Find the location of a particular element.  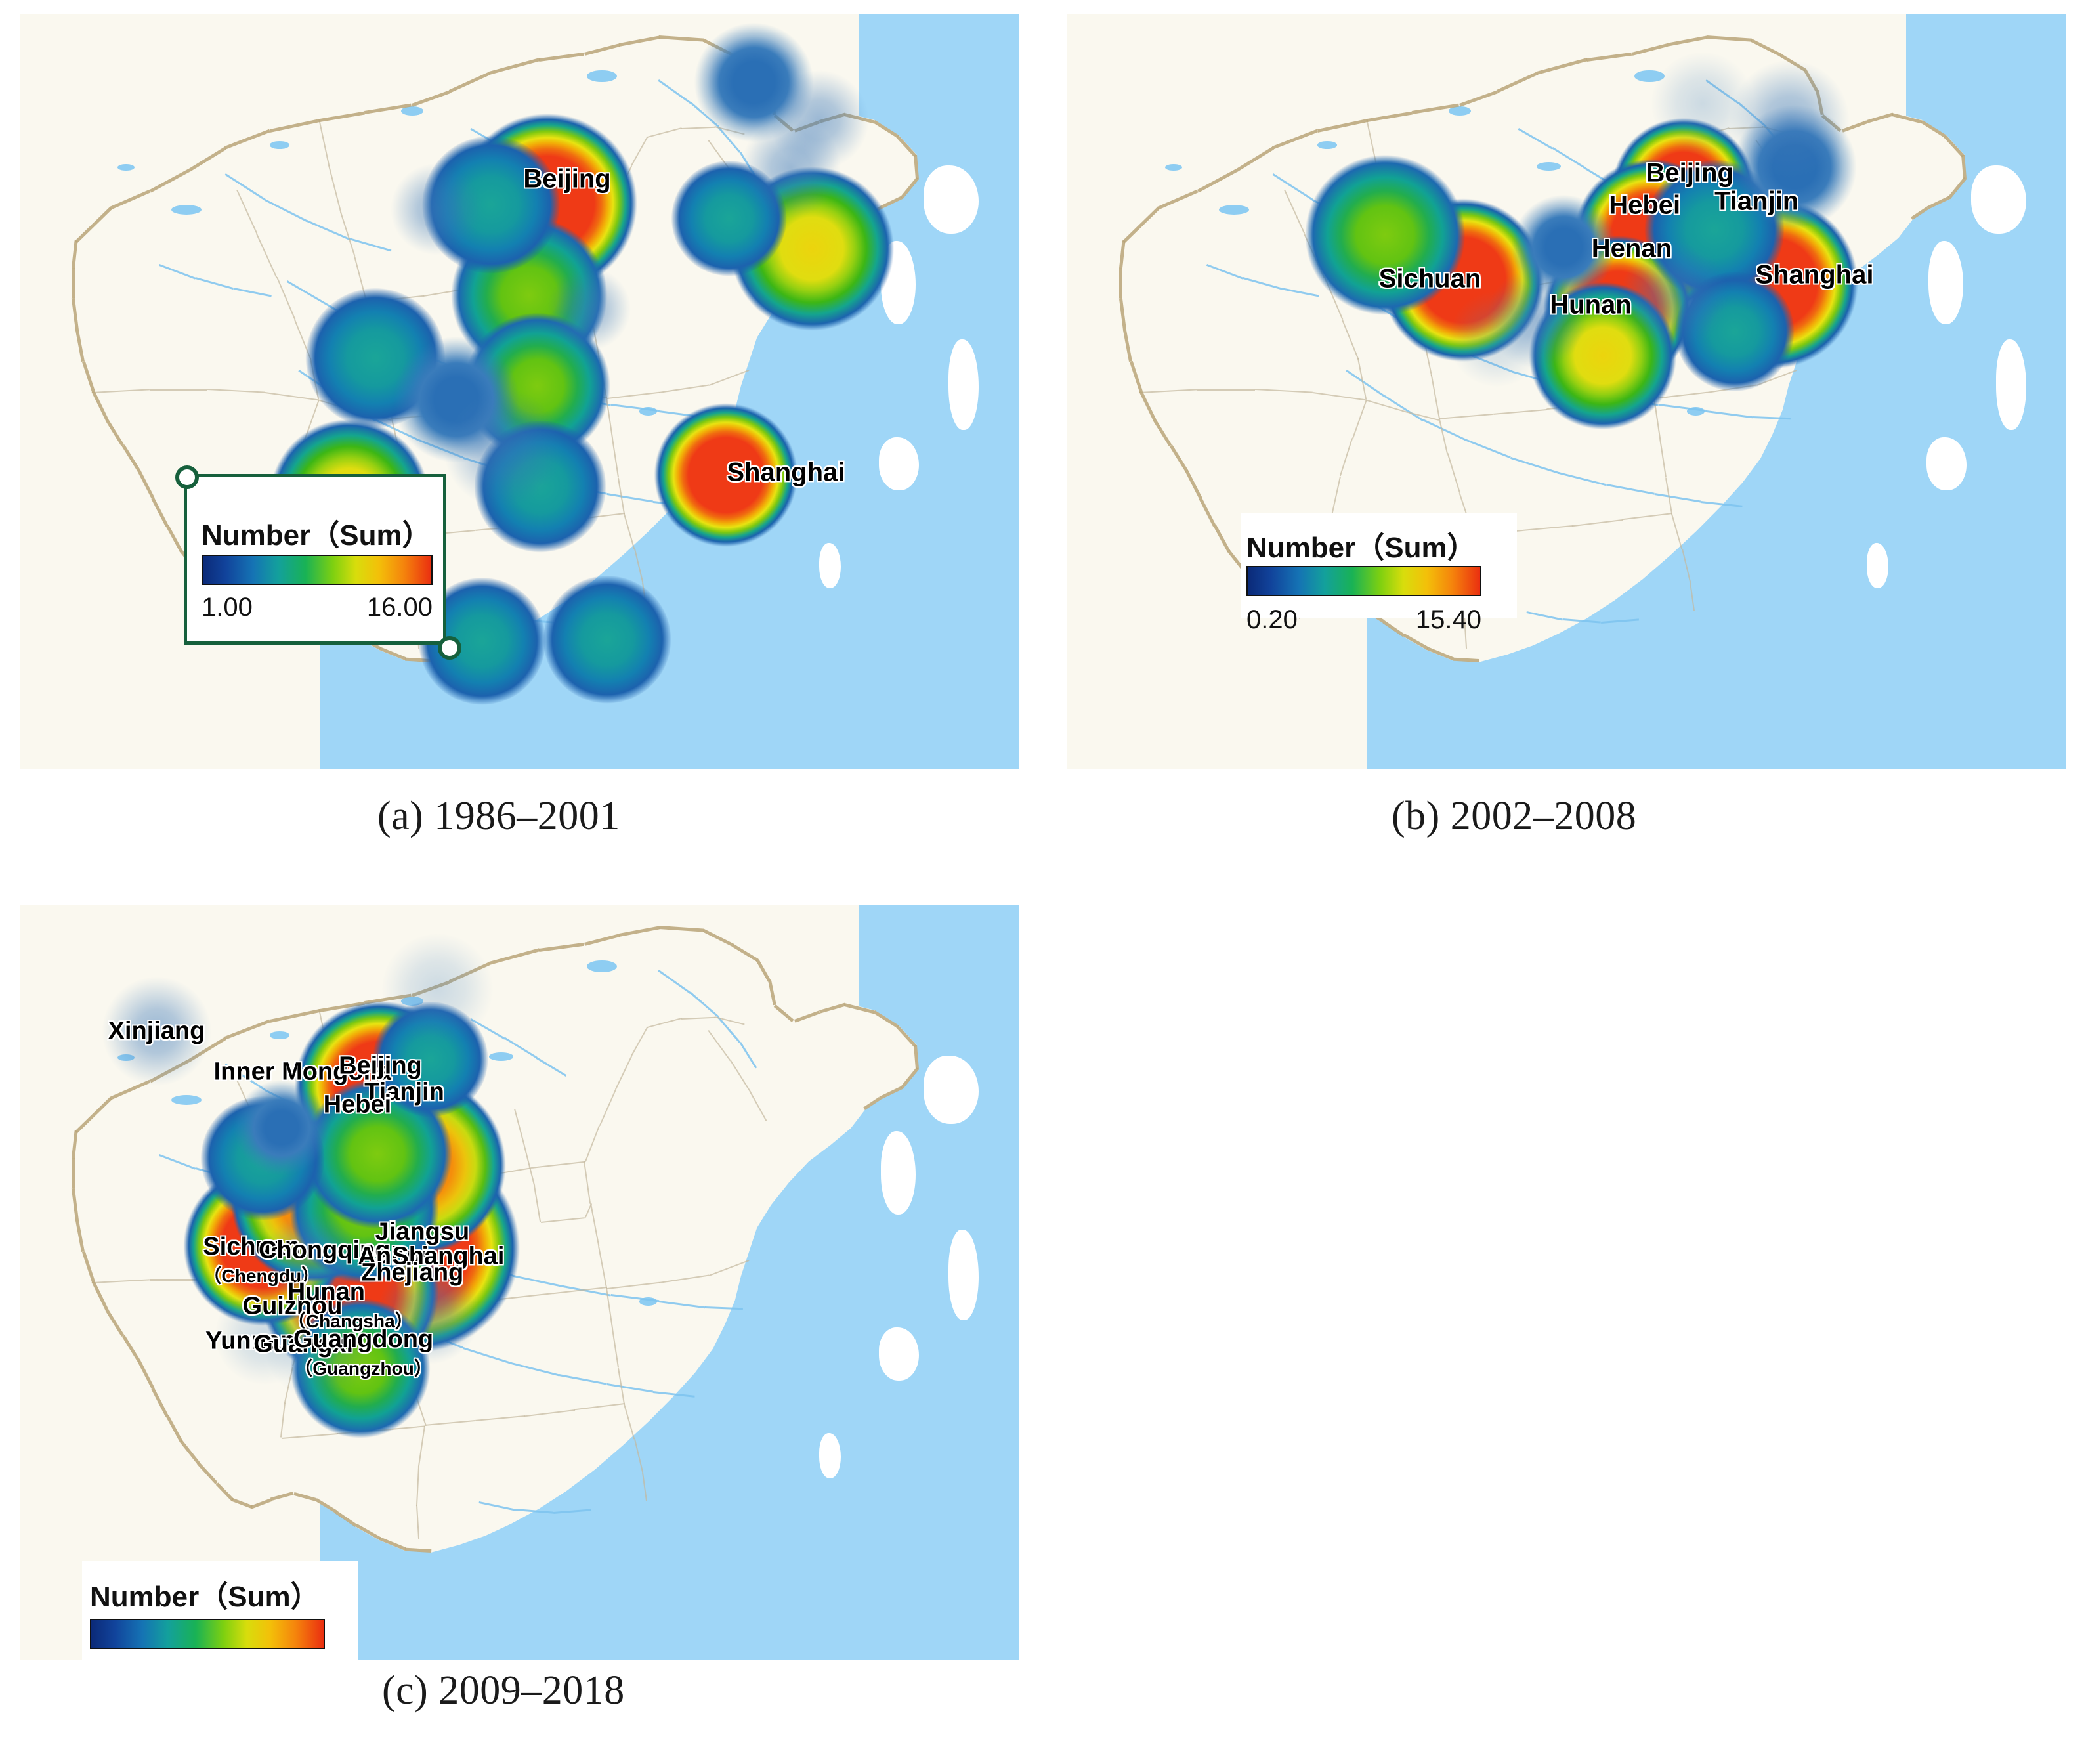

map-label-text: Guizhou is located at coordinates (292, 1306).